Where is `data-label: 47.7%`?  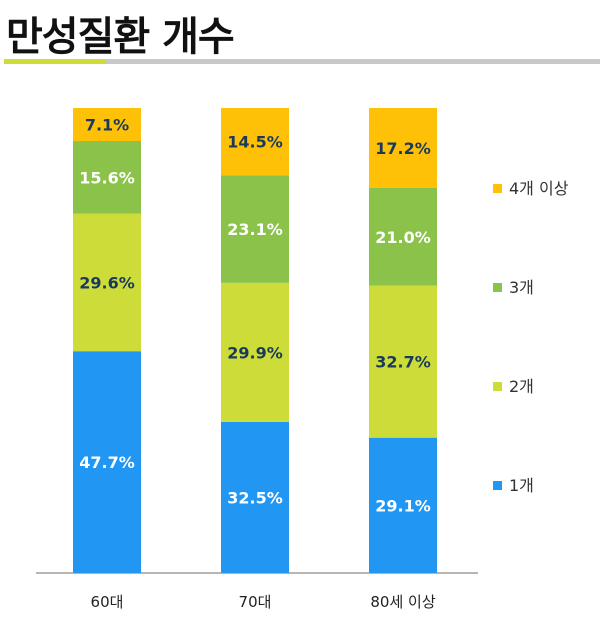
data-label: 47.7% is located at coordinates (107, 462).